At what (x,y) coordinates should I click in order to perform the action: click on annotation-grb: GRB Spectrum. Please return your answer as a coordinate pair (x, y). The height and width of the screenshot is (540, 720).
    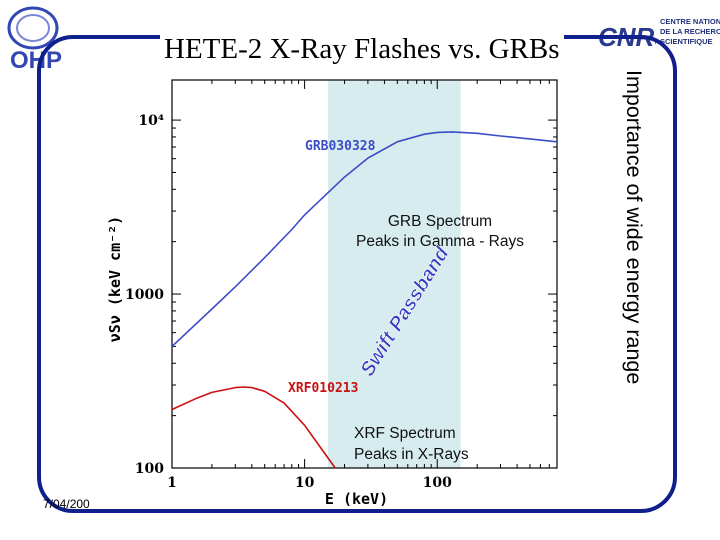
    Looking at the image, I should click on (440, 221).